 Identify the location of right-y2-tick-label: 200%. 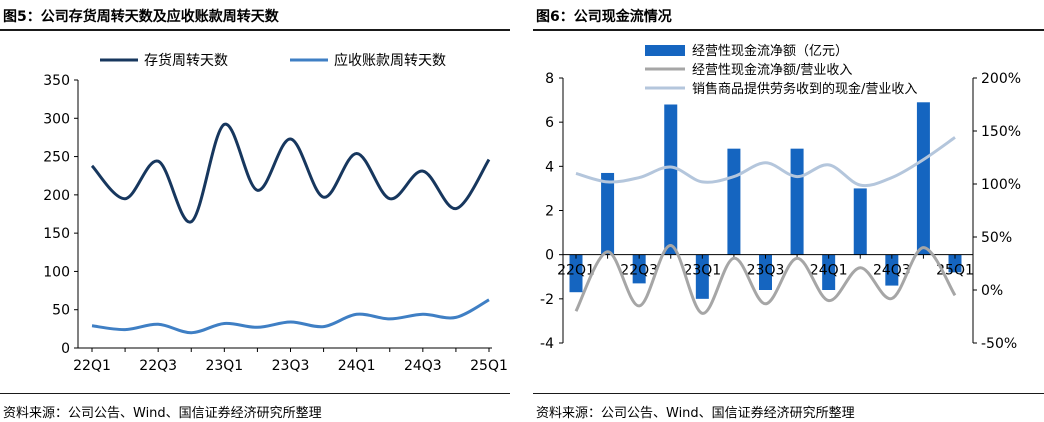
(1001, 79).